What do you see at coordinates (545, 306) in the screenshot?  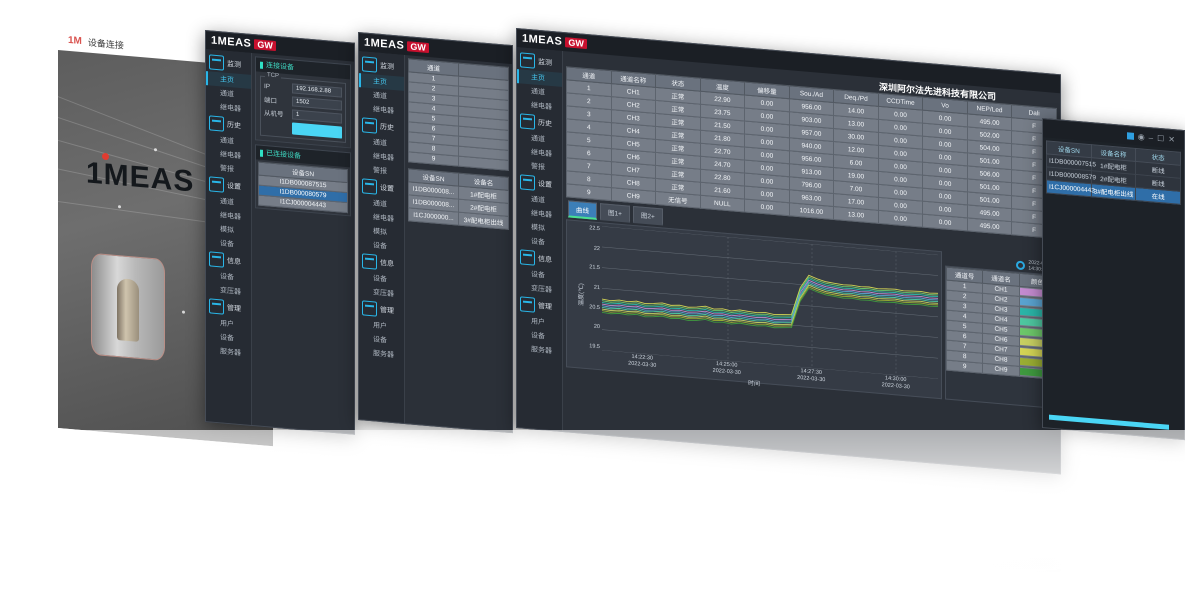 I see `nav-group-label: 管理` at bounding box center [545, 306].